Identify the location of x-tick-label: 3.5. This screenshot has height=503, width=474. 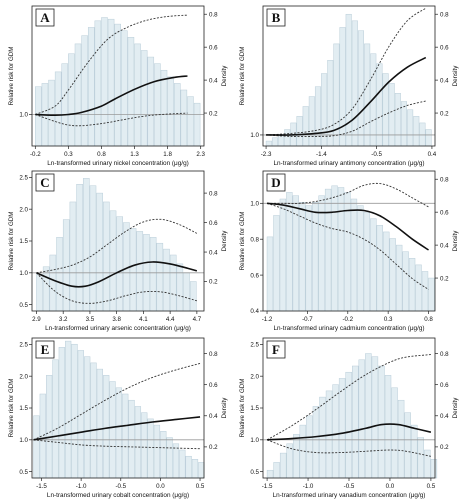
(90, 319).